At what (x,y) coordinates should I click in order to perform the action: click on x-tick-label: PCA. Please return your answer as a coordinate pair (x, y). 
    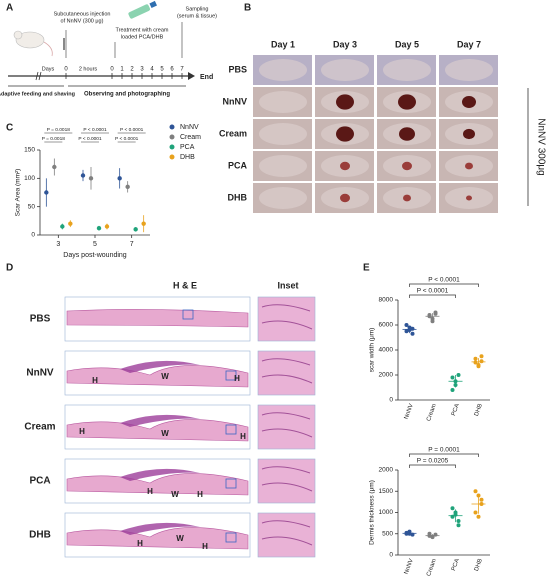
    Looking at the image, I should click on (456, 410).